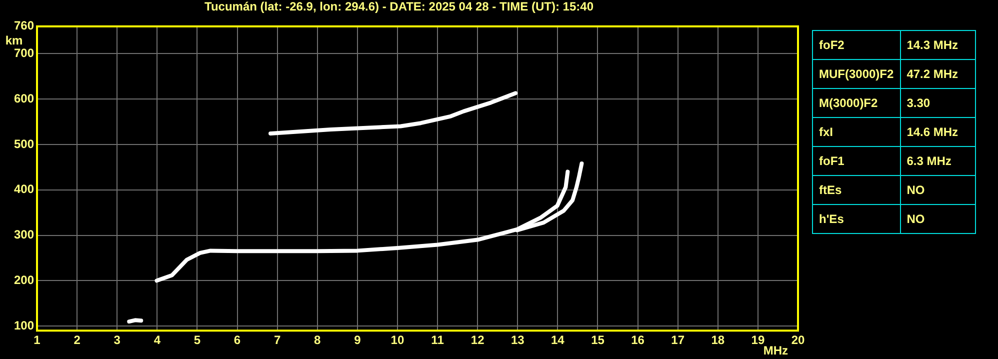 The height and width of the screenshot is (359, 998). What do you see at coordinates (77, 340) in the screenshot?
I see `x-tick-label: 2` at bounding box center [77, 340].